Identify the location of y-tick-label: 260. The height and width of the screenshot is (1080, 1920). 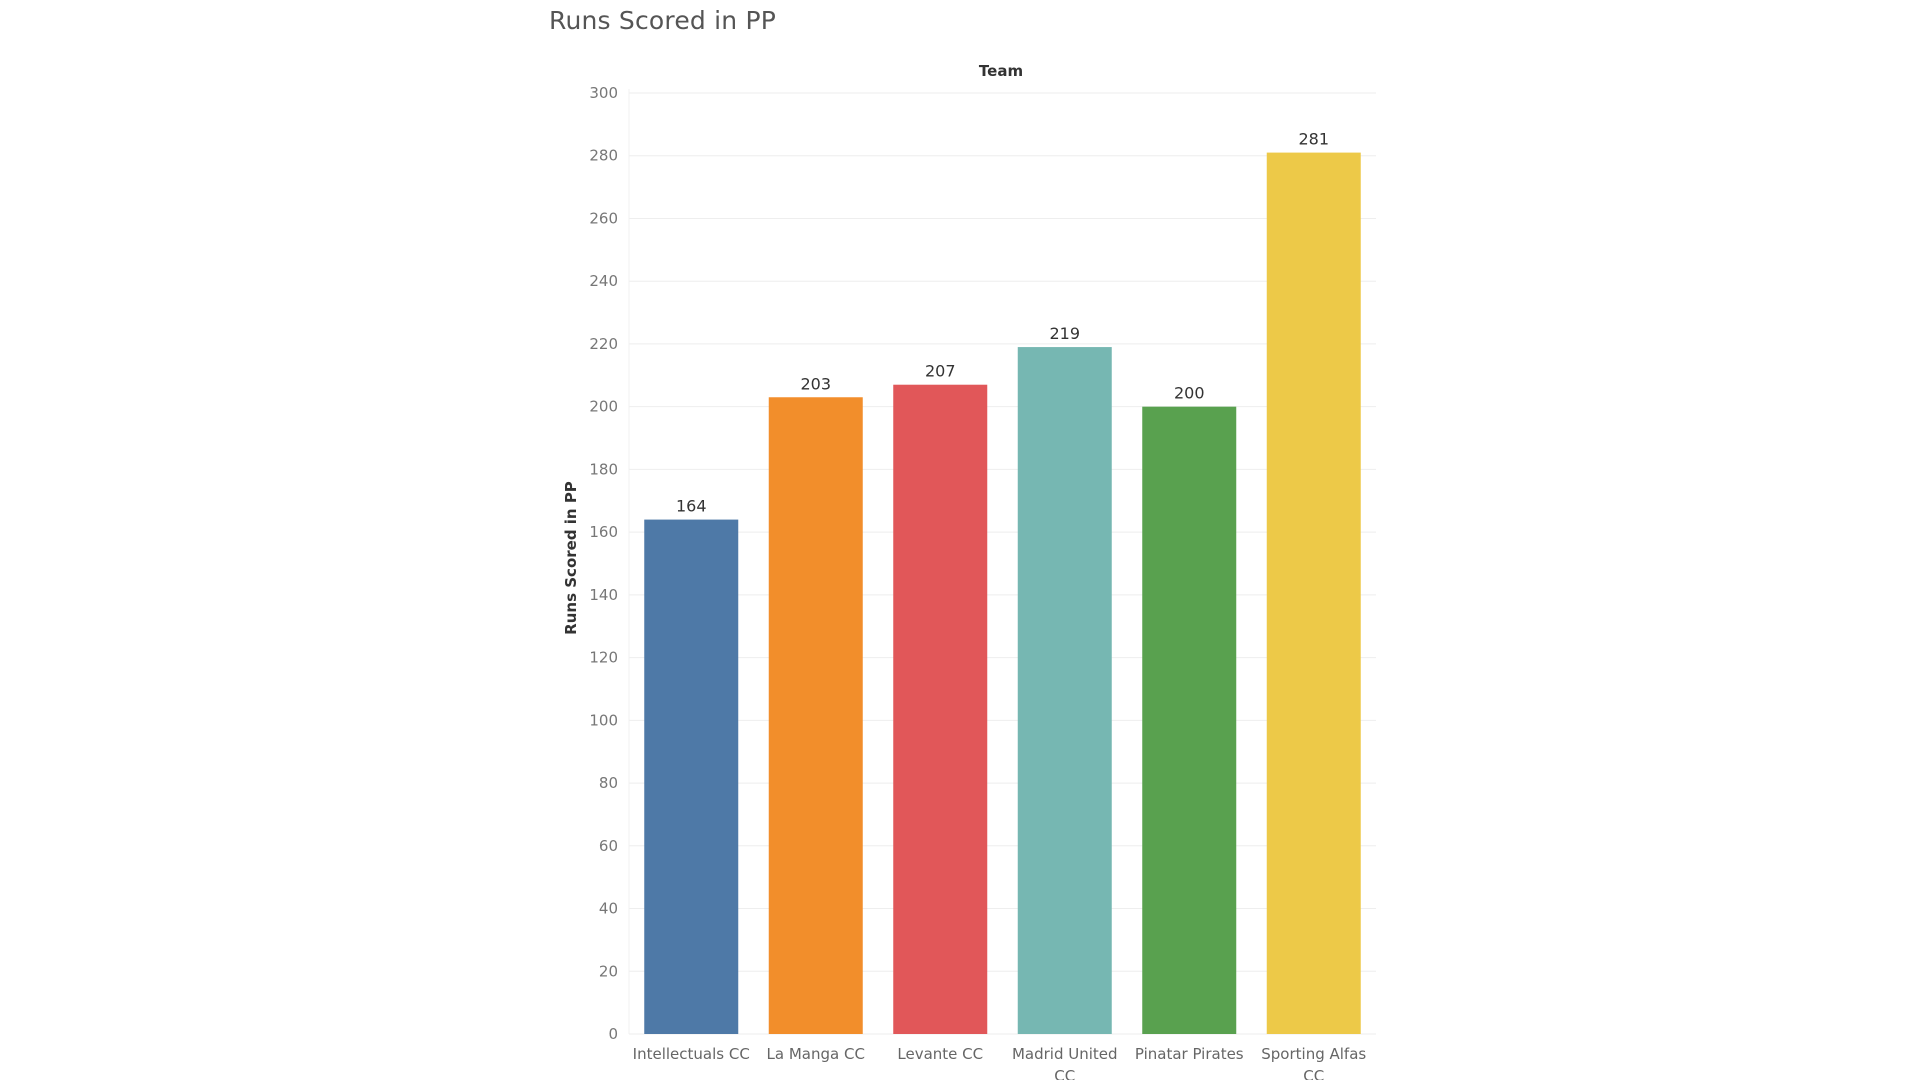
(603, 218).